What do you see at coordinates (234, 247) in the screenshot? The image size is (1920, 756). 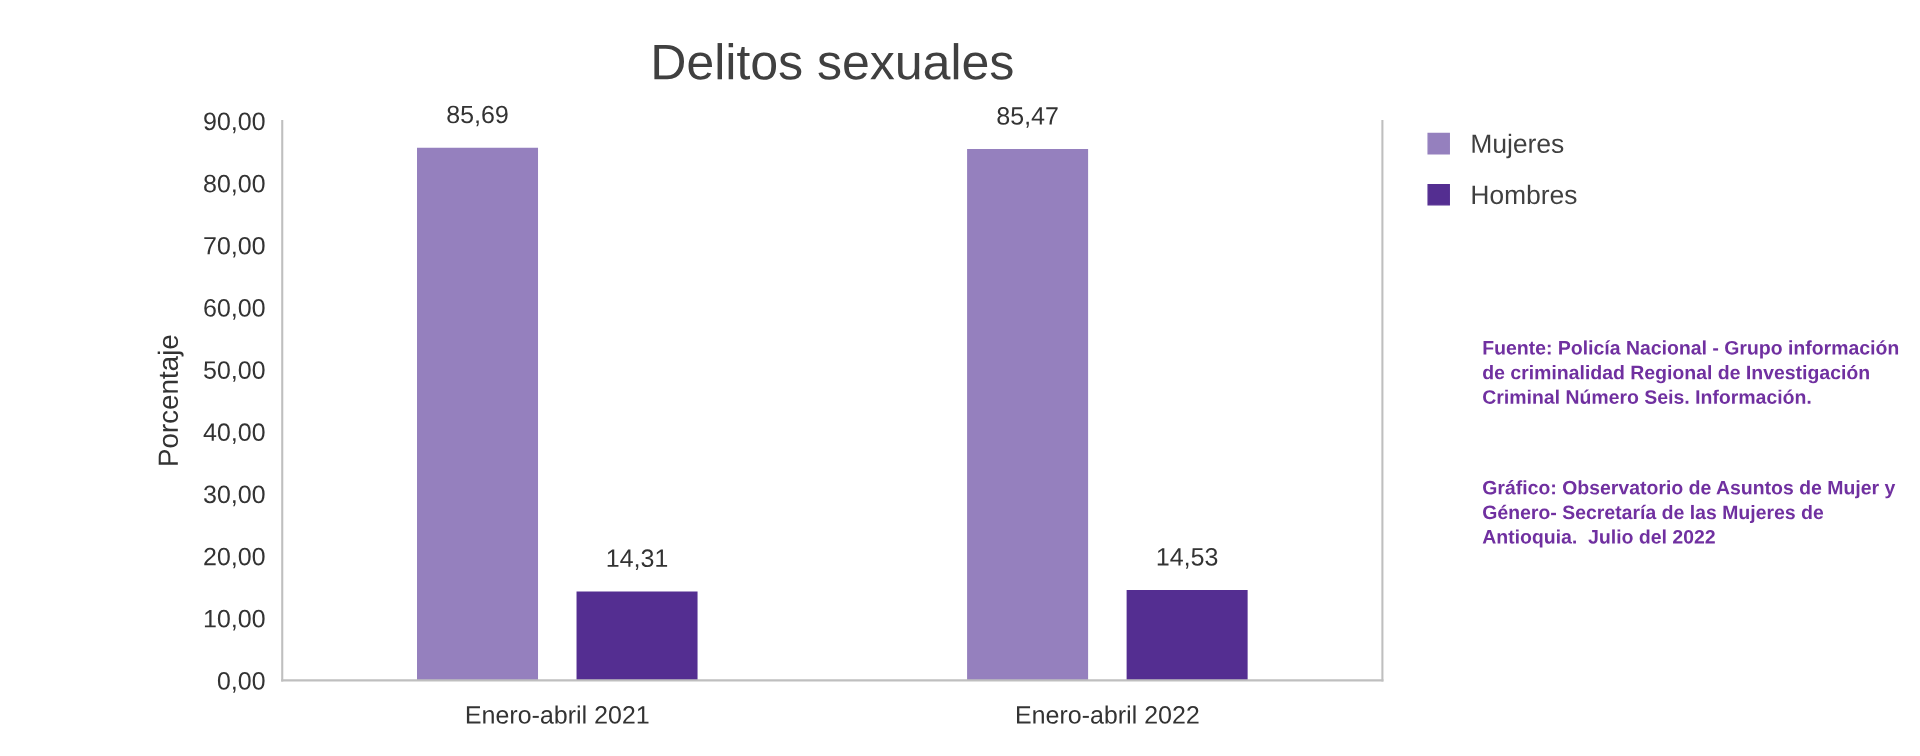 I see `y-tick-label: 70,00` at bounding box center [234, 247].